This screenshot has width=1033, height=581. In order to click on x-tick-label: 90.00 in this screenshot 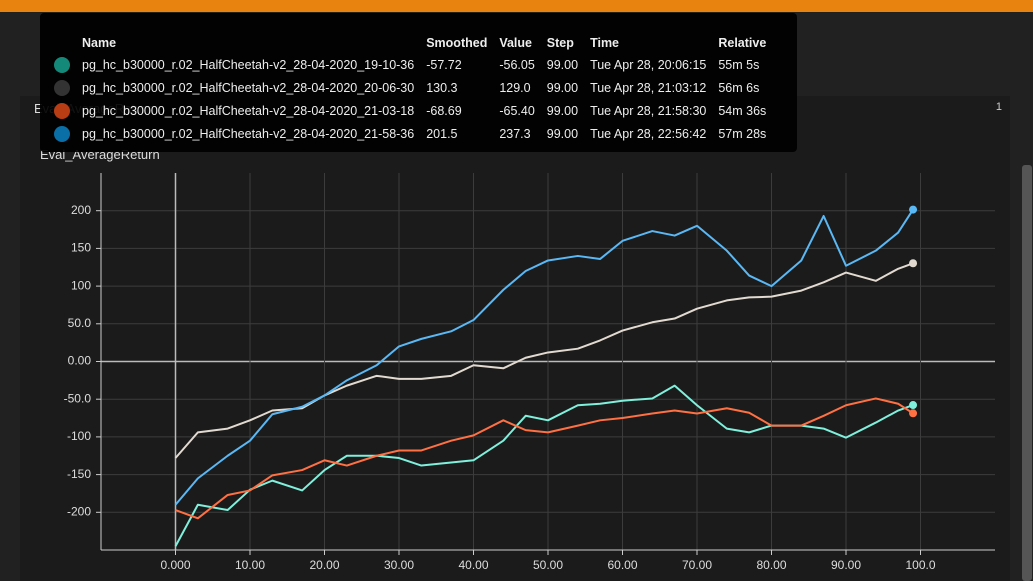, I will do `click(846, 565)`.